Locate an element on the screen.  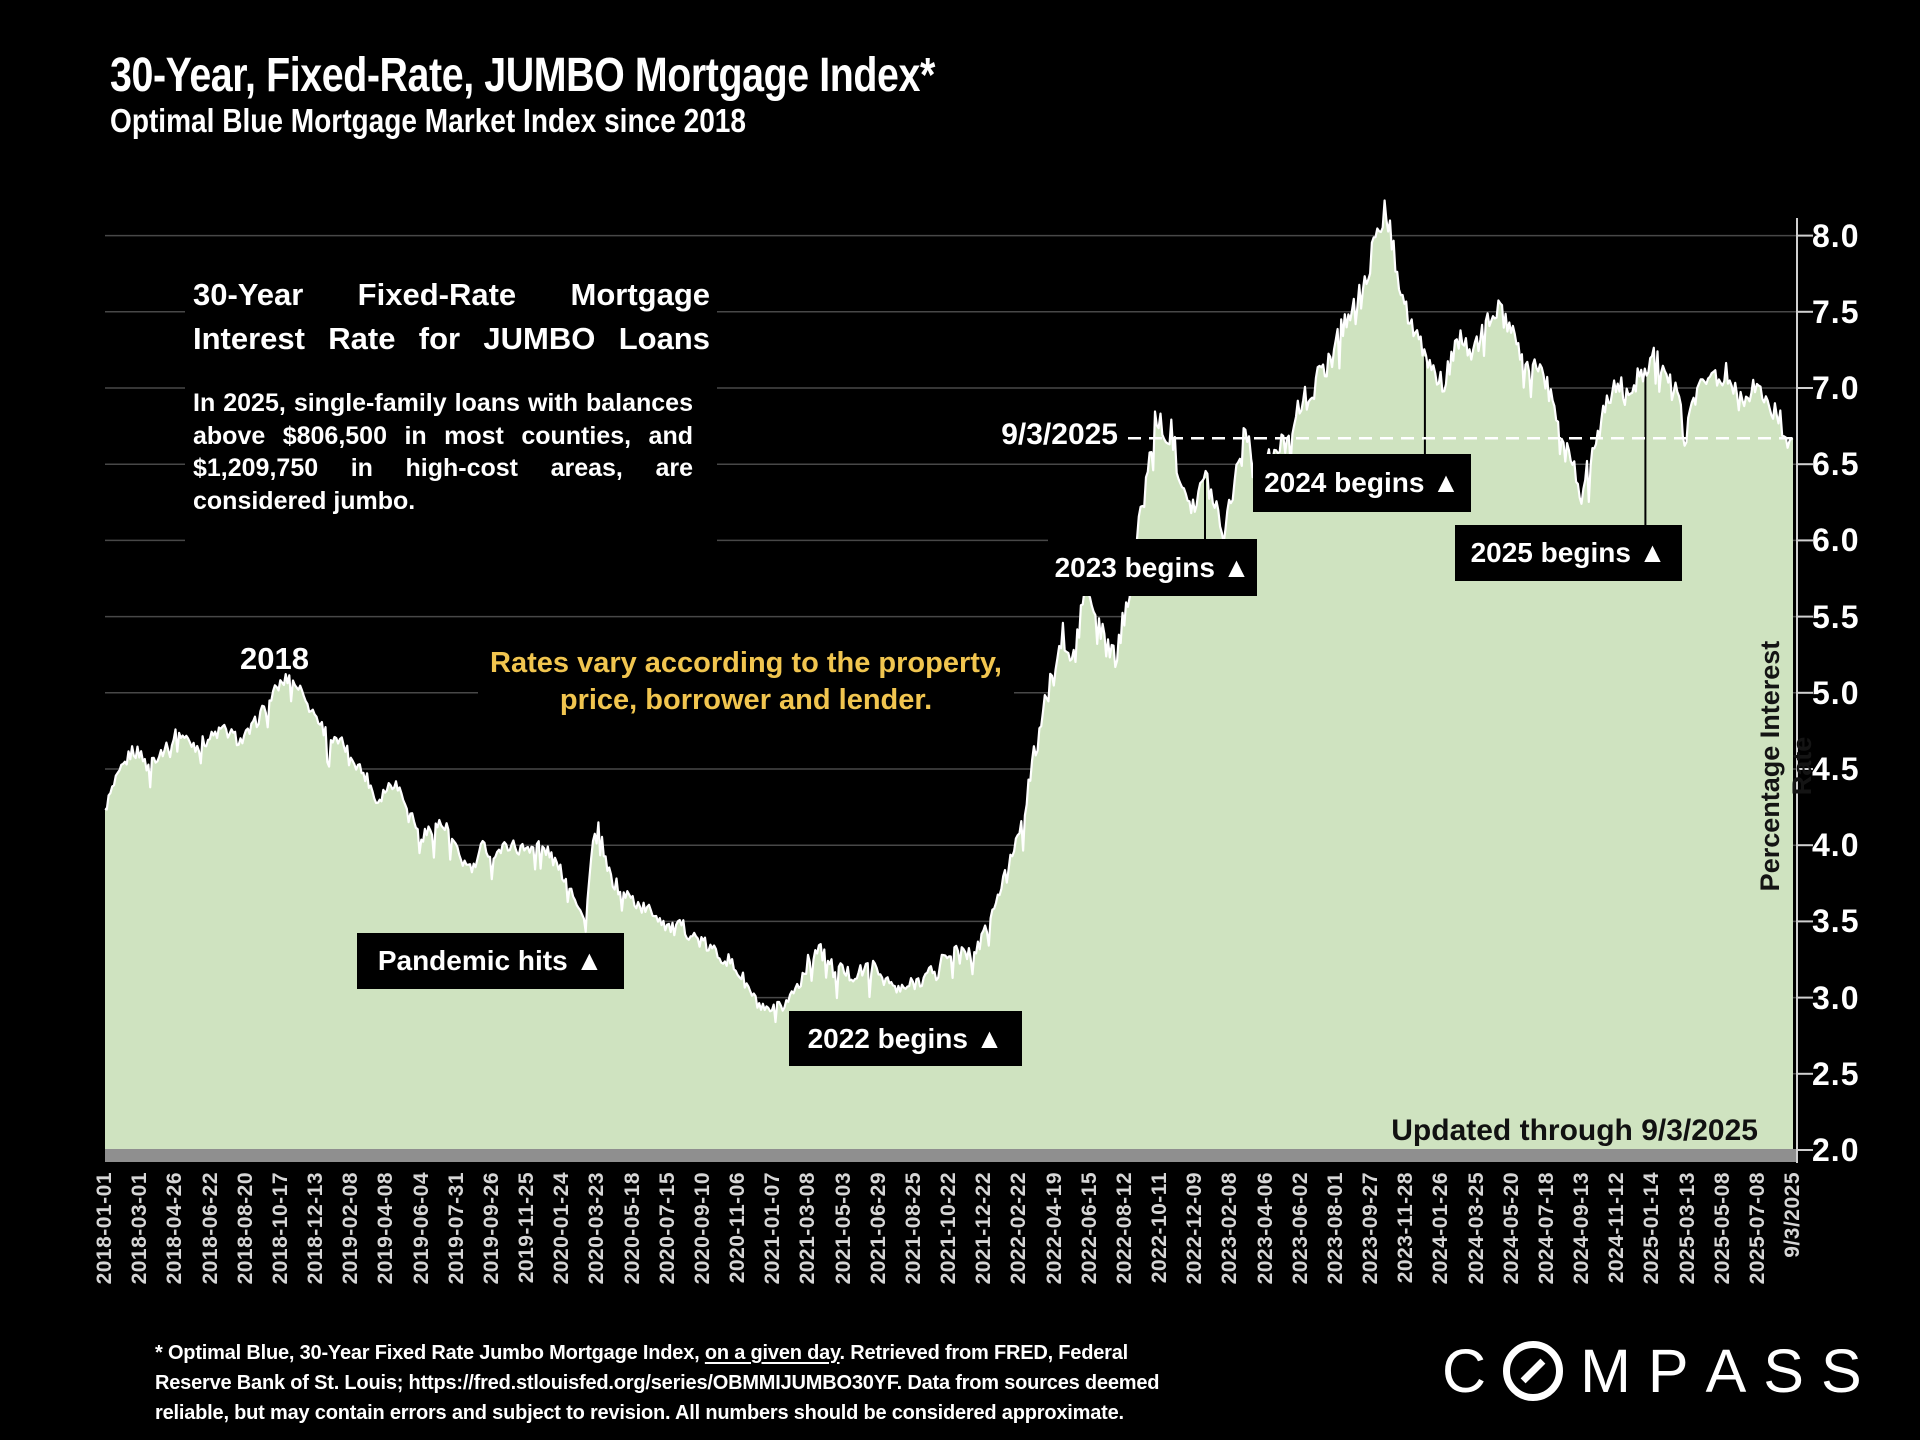
x-axis-label: 2020-03-23 is located at coordinates (597, 1228).